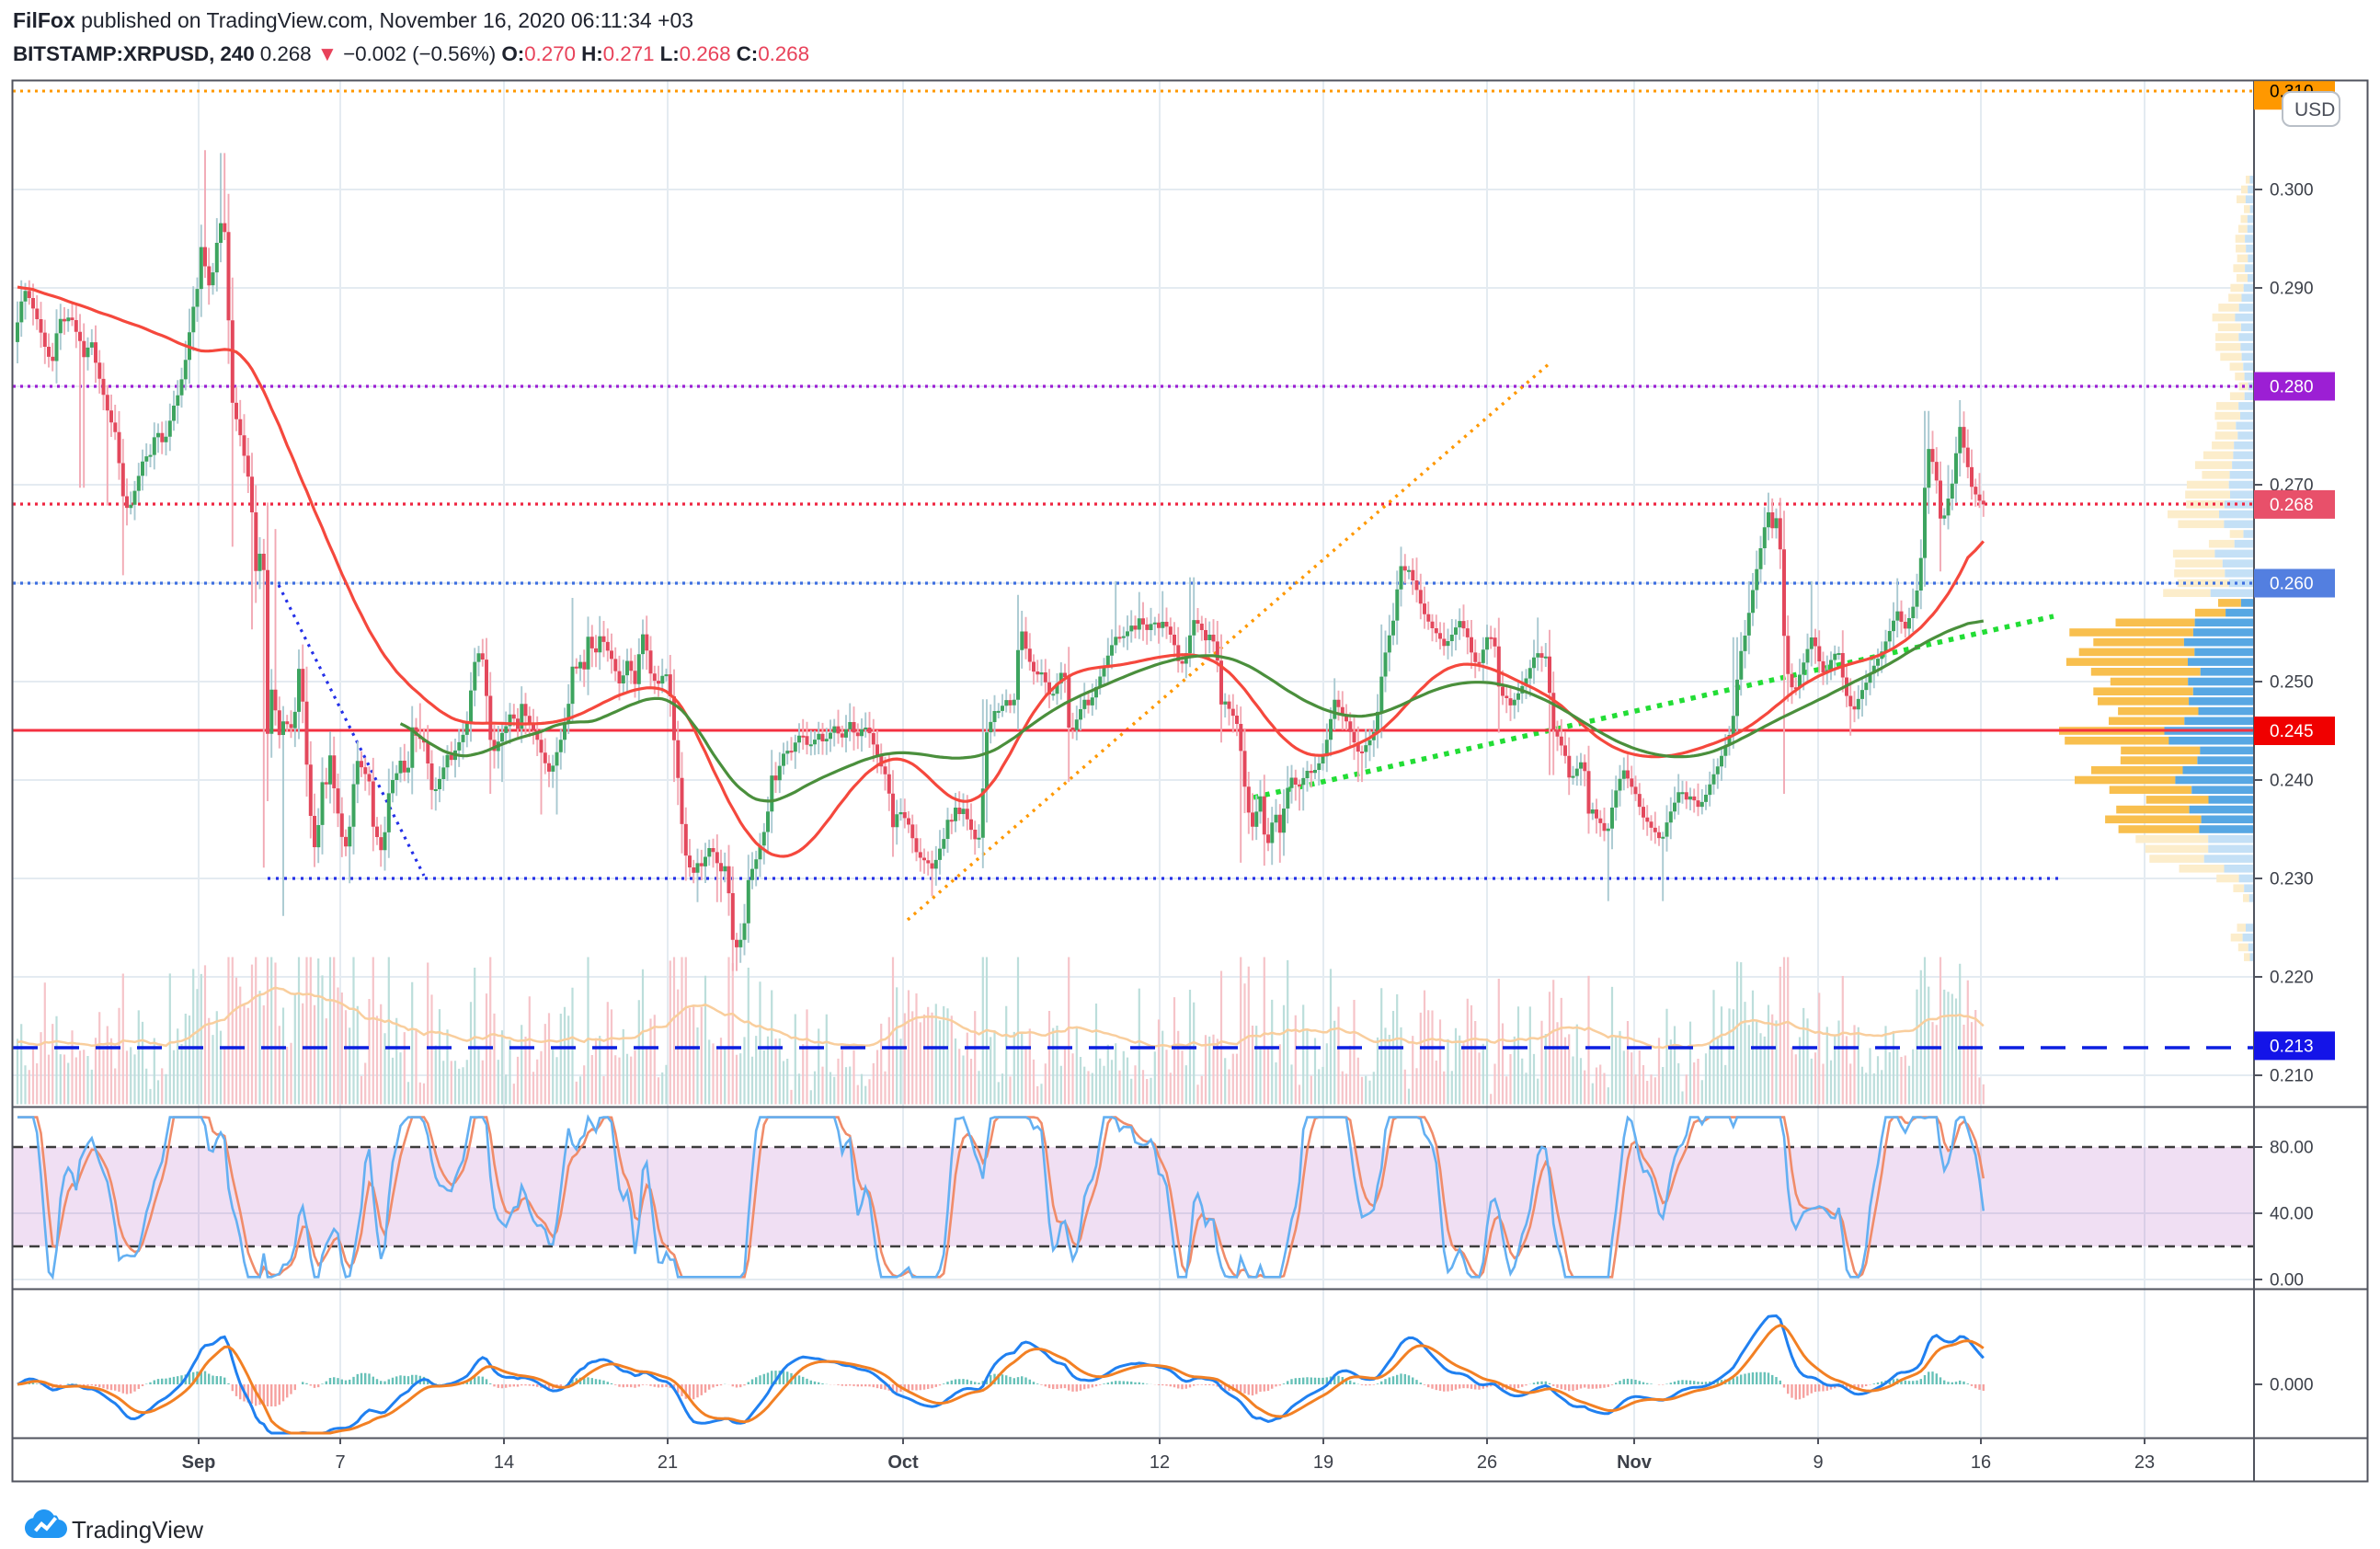 Image resolution: width=2380 pixels, height=1549 pixels. I want to click on svg-text: USD, so click(2314, 110).